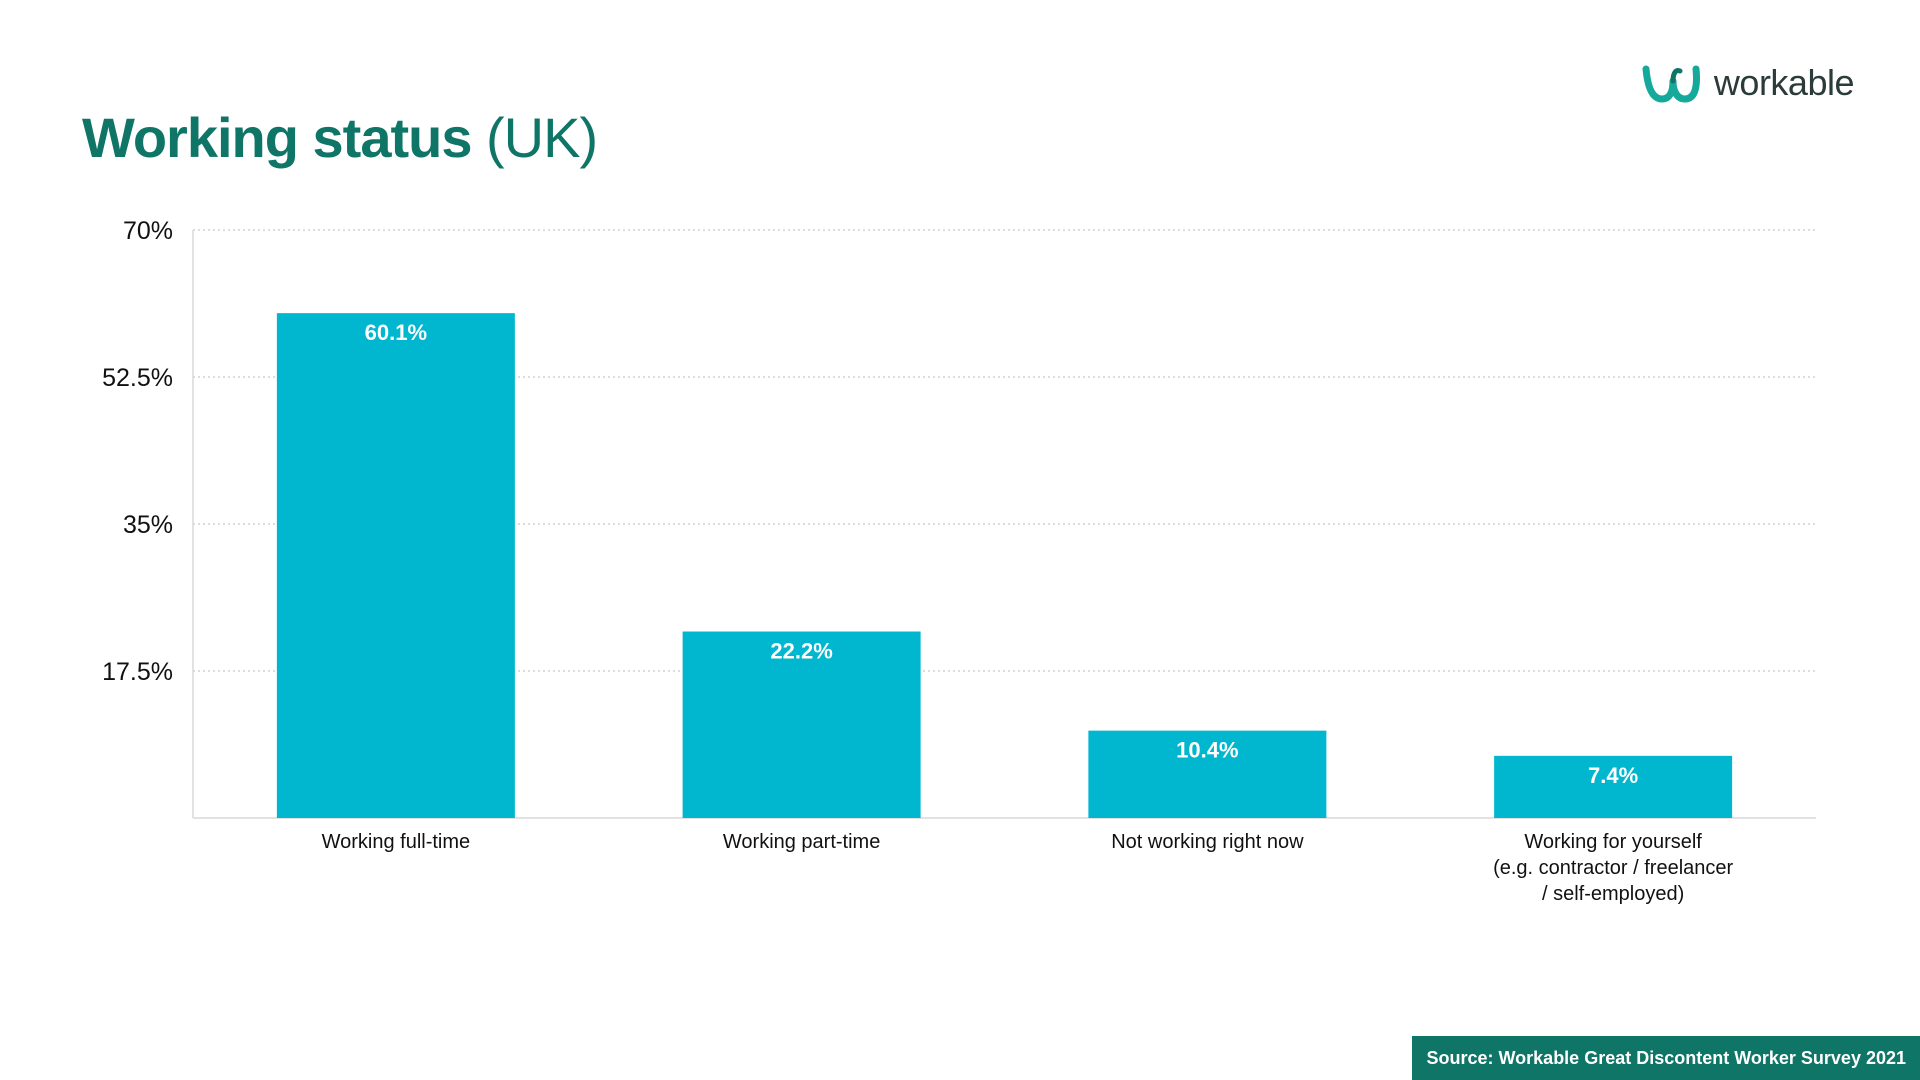  Describe the element at coordinates (1671, 84) in the screenshot. I see `workable-logo-icon` at that location.